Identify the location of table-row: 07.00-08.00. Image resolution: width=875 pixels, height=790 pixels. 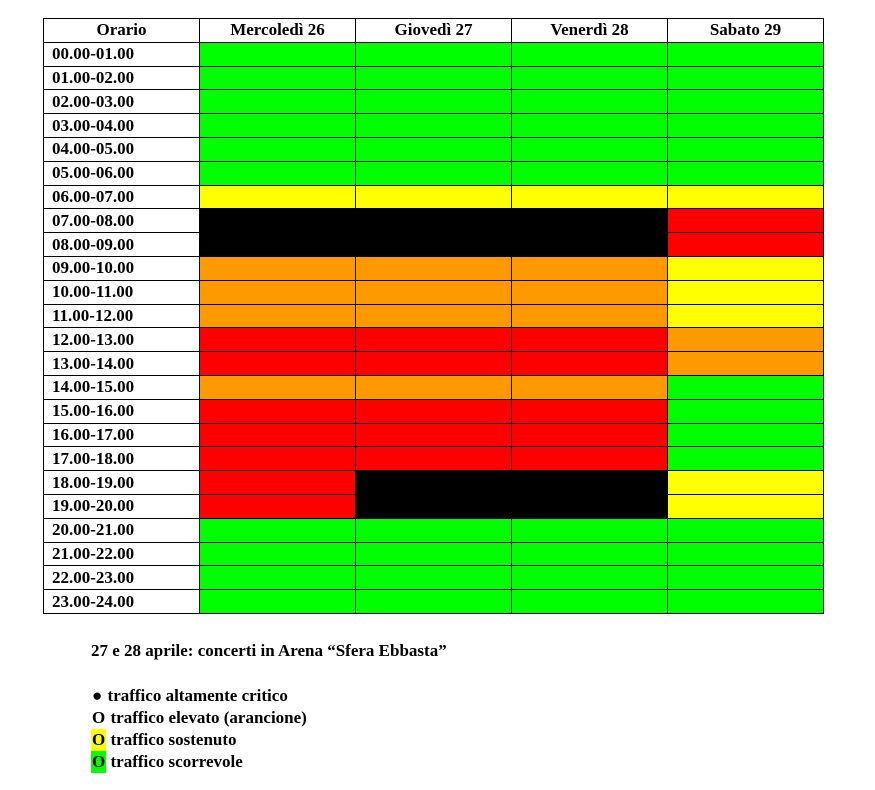
(433, 221).